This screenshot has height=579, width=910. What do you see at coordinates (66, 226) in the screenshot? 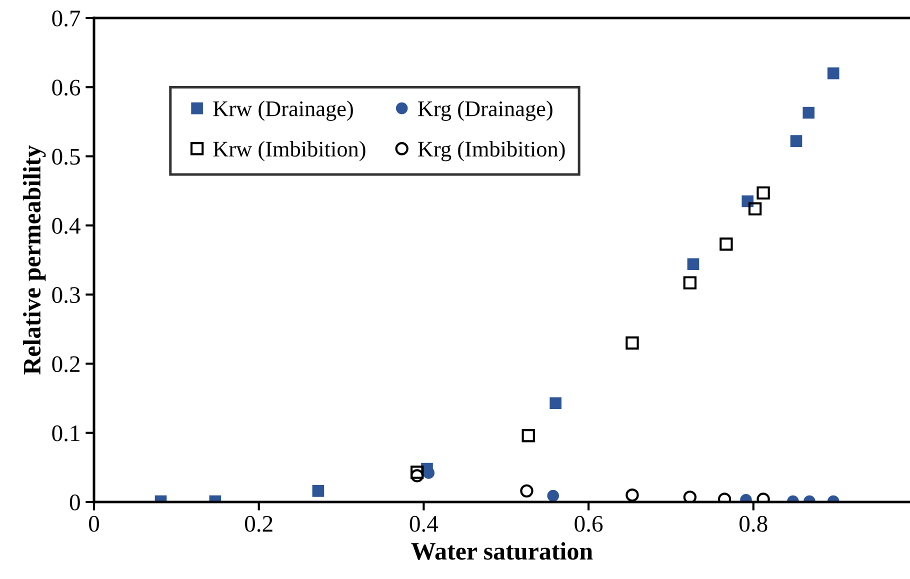
I see `y-tick-label: 0.4` at bounding box center [66, 226].